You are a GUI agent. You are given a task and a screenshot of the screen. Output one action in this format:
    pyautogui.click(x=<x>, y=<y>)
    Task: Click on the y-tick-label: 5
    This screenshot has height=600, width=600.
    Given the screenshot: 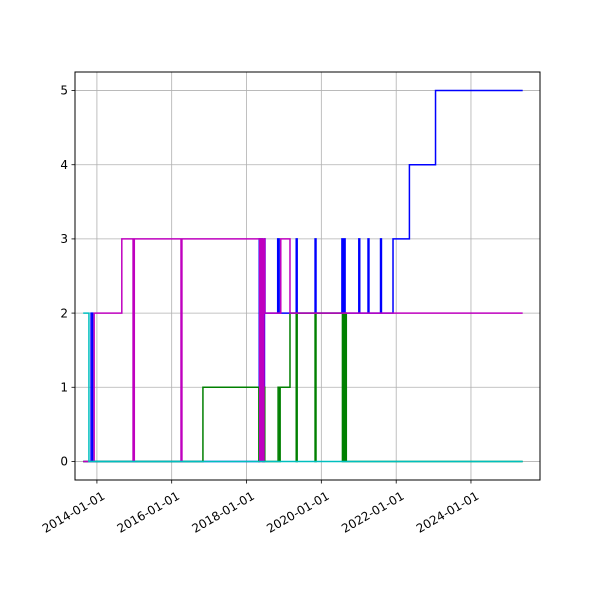 What is the action you would take?
    pyautogui.click(x=64, y=91)
    